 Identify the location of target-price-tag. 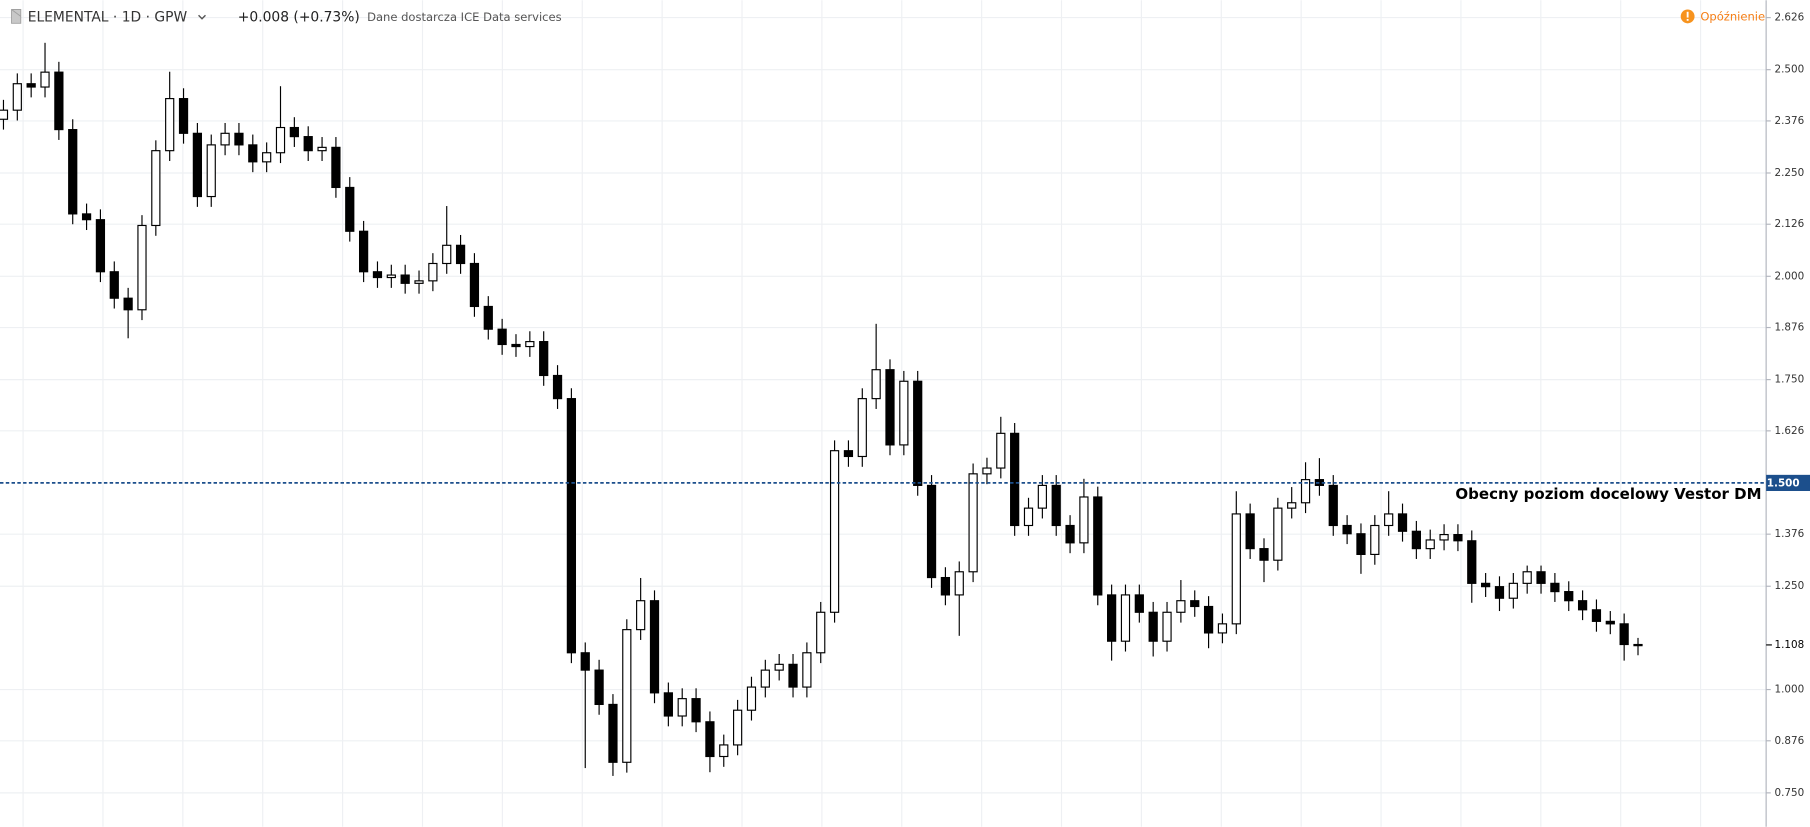
(1788, 483).